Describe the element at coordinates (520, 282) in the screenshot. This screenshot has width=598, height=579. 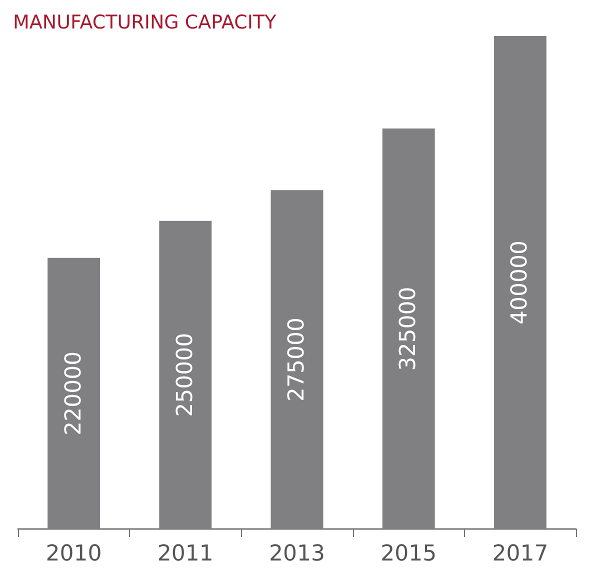
I see `data-label: 400000` at that location.